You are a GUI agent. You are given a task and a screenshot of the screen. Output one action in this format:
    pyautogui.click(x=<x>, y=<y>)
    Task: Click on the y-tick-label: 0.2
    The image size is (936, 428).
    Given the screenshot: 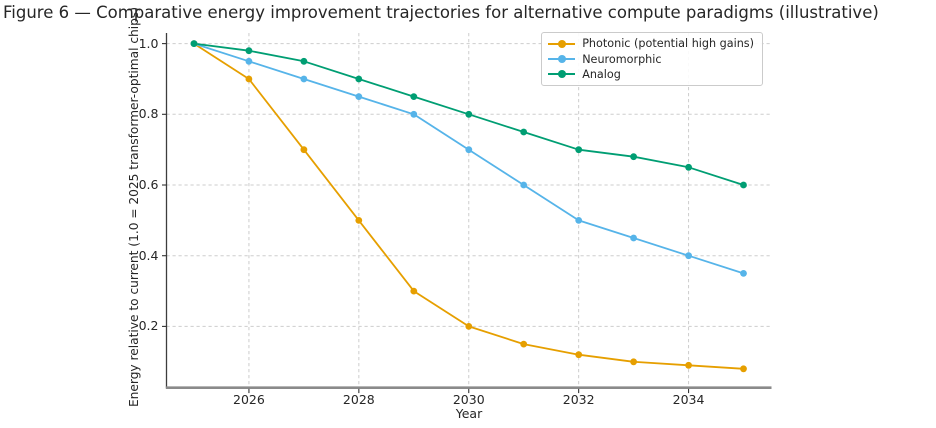 What is the action you would take?
    pyautogui.click(x=148, y=326)
    